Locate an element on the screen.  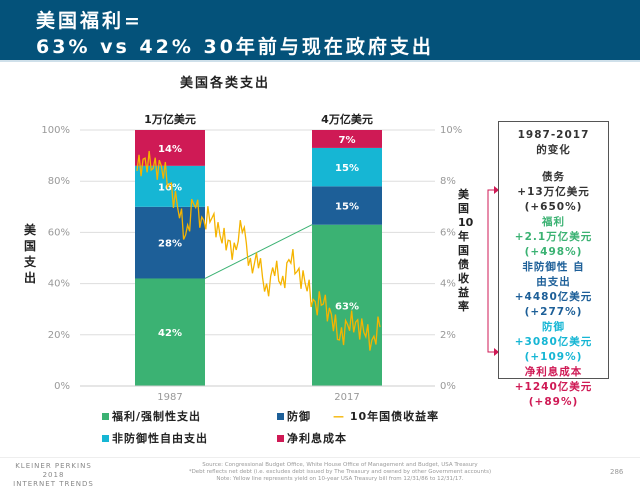
y-tick-label: 100% is located at coordinates (55, 130).